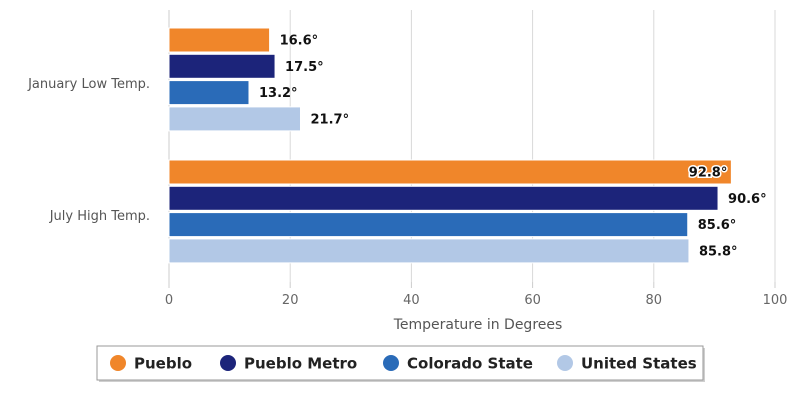 The image size is (800, 400). Describe the element at coordinates (330, 119) in the screenshot. I see `data-label: 21.7°` at that location.